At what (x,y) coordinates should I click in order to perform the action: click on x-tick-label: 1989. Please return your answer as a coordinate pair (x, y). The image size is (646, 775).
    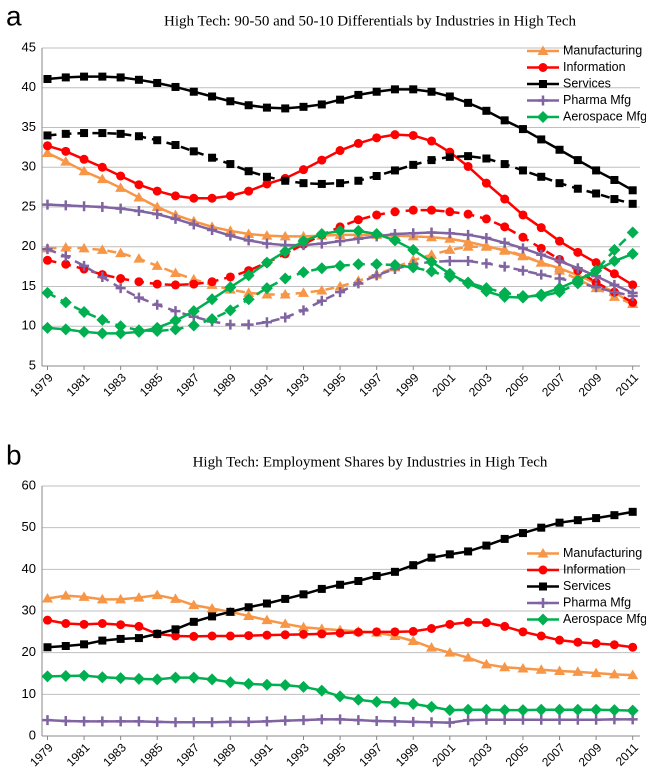
    Looking at the image, I should click on (224, 384).